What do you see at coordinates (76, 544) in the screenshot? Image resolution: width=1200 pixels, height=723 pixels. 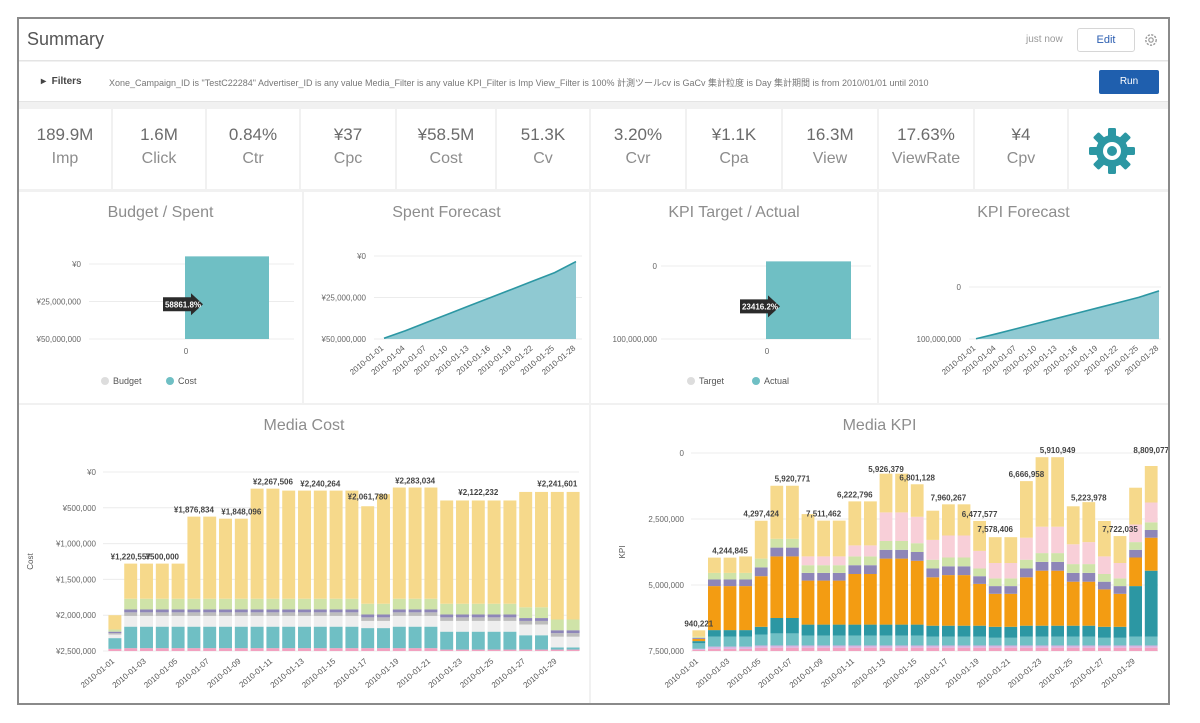 I see `y-tick-label: ¥1,000,000` at bounding box center [76, 544].